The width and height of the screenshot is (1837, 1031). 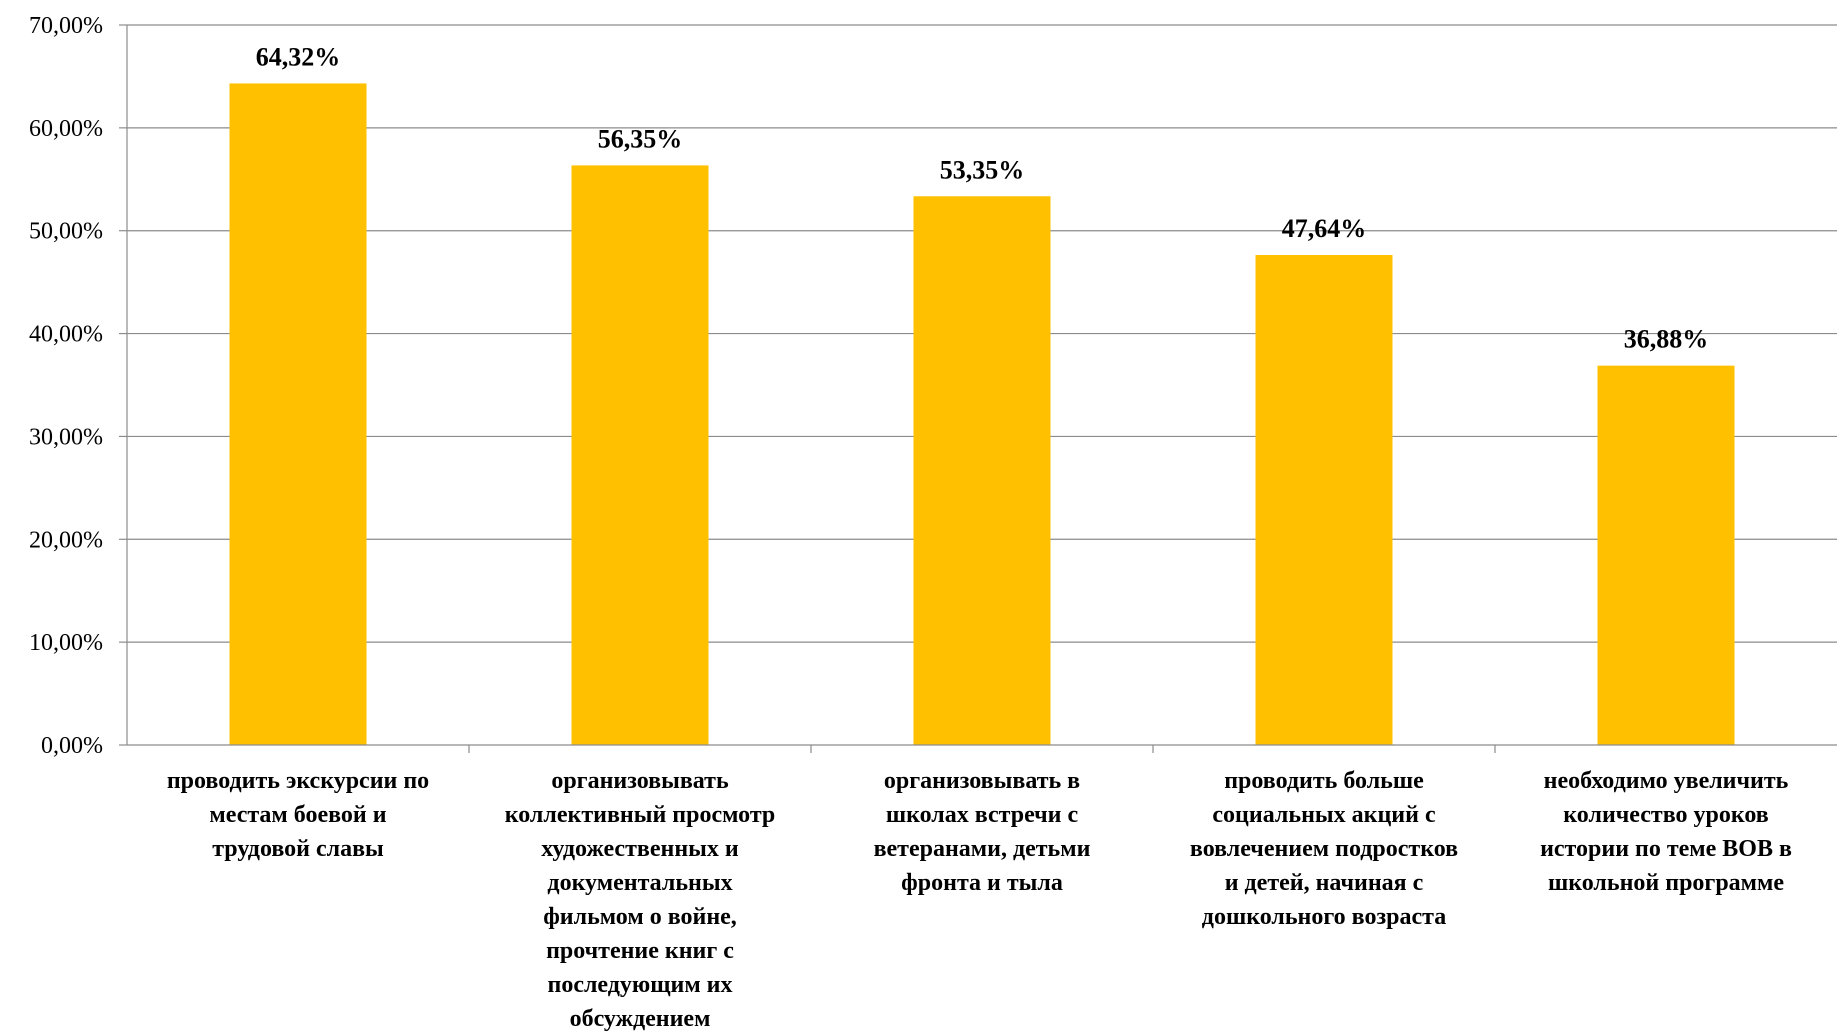 I want to click on y-tick-label: 50,00%, so click(x=66, y=232).